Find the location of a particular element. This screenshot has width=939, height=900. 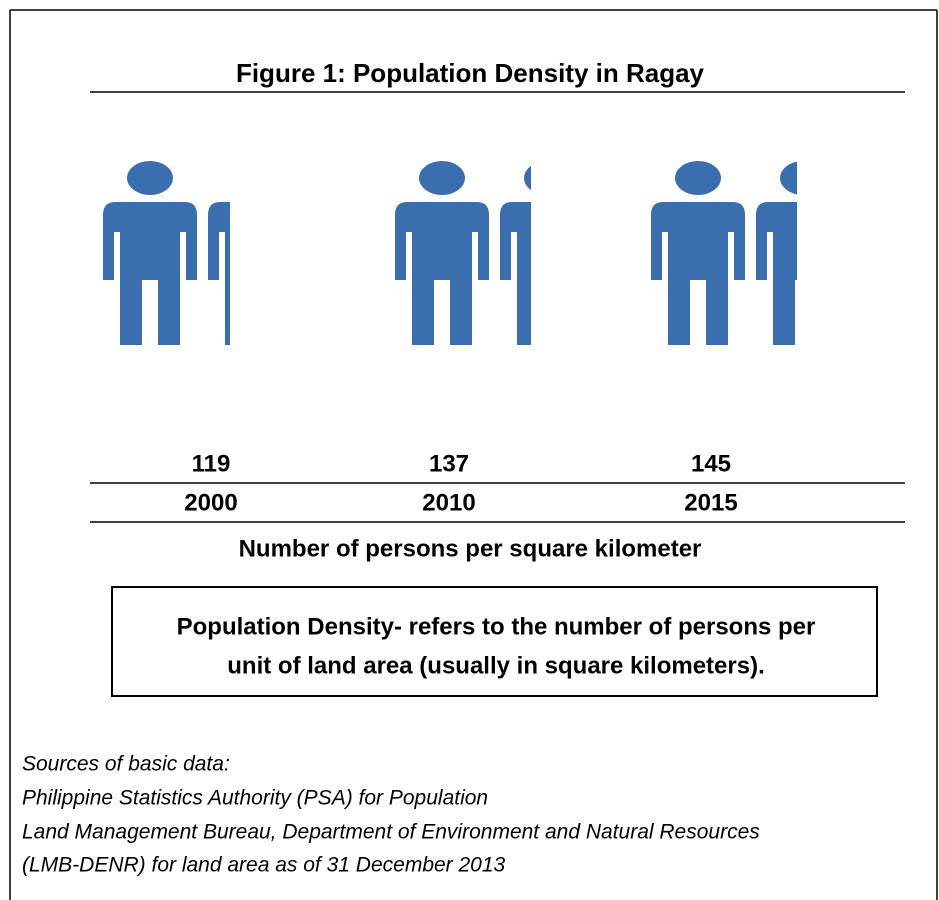

source-line: Sources of basic data: is located at coordinates (126, 764).